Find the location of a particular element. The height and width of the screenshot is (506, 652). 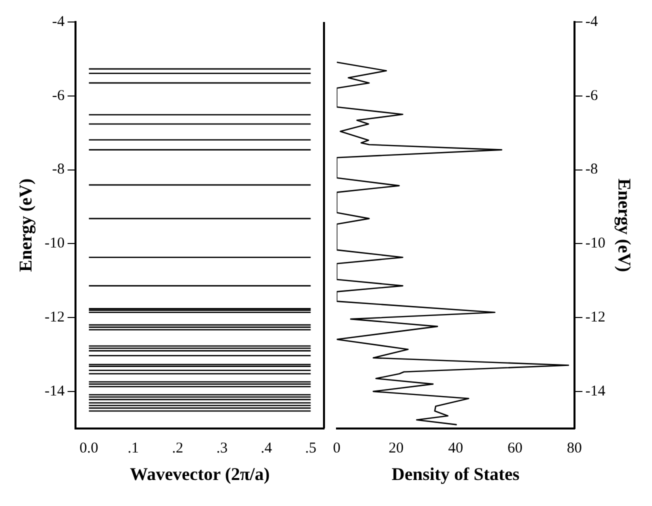

x-axis-title: Wavevector (2π/a) is located at coordinates (200, 474).